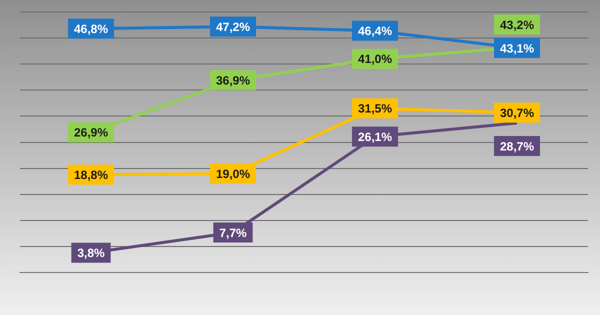  Describe the element at coordinates (233, 173) in the screenshot. I see `data-label: 19,0%` at that location.